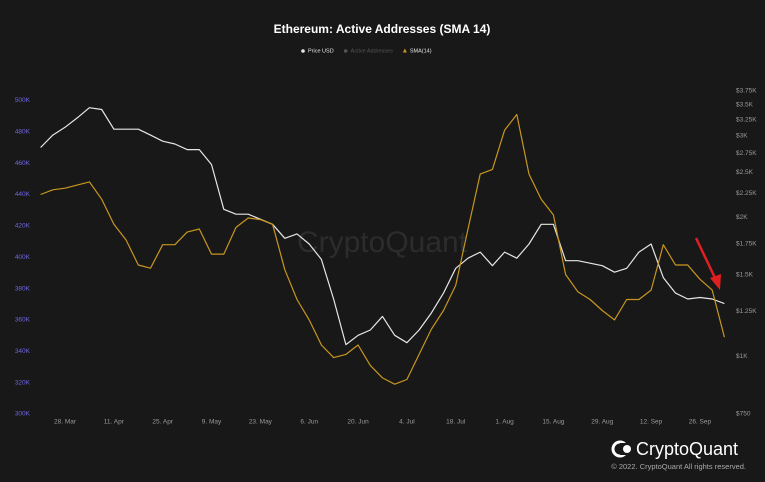 This screenshot has height=482, width=765. I want to click on y2-tick-label: $2.75K, so click(746, 153).